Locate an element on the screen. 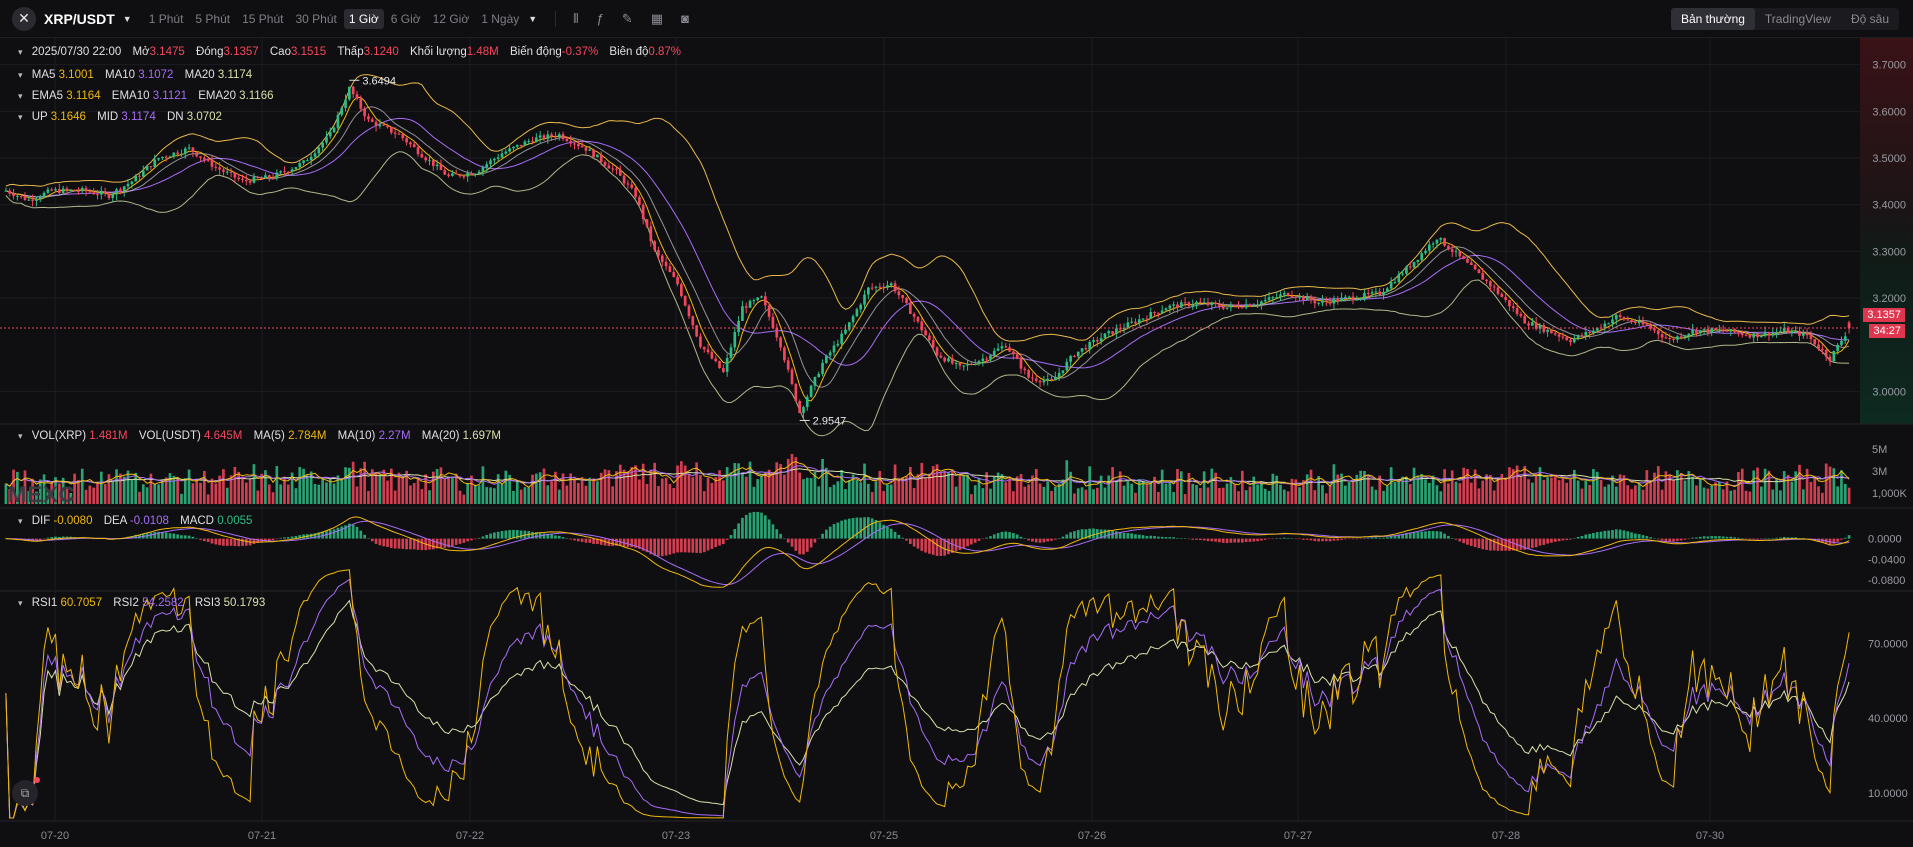  interval-tab-3: 30 Phút is located at coordinates (316, 18).